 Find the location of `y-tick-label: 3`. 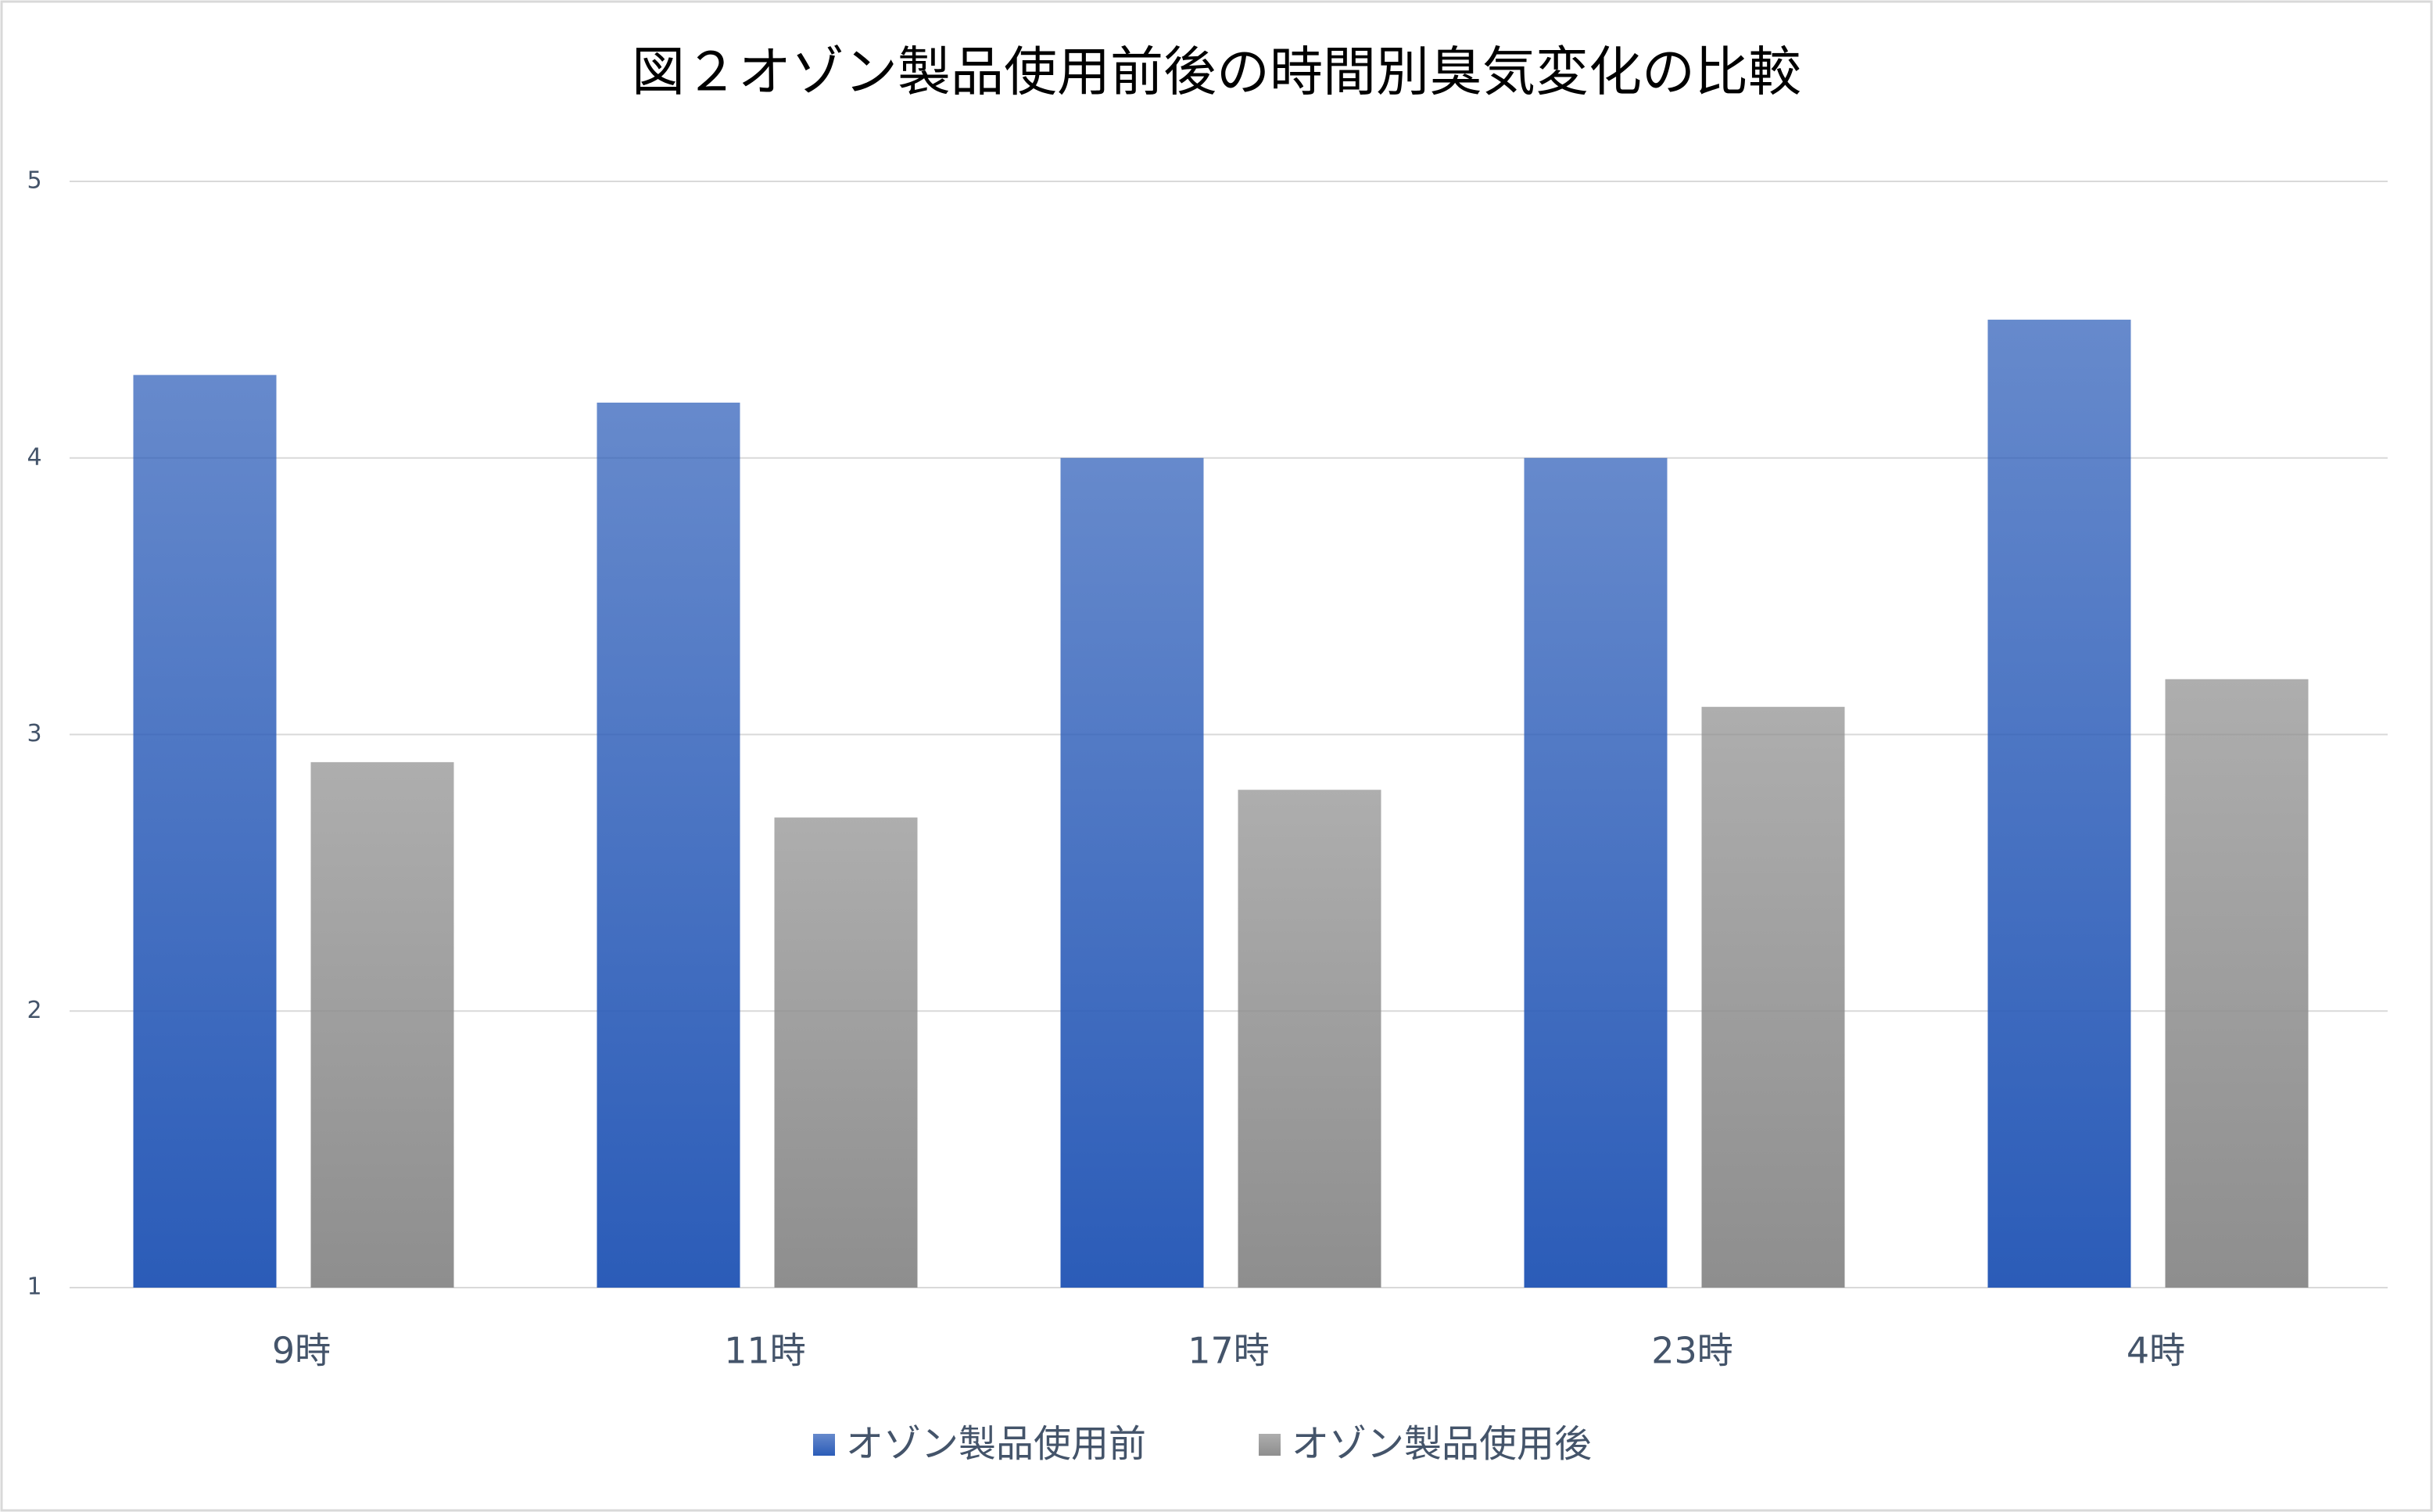

y-tick-label: 3 is located at coordinates (34, 733).